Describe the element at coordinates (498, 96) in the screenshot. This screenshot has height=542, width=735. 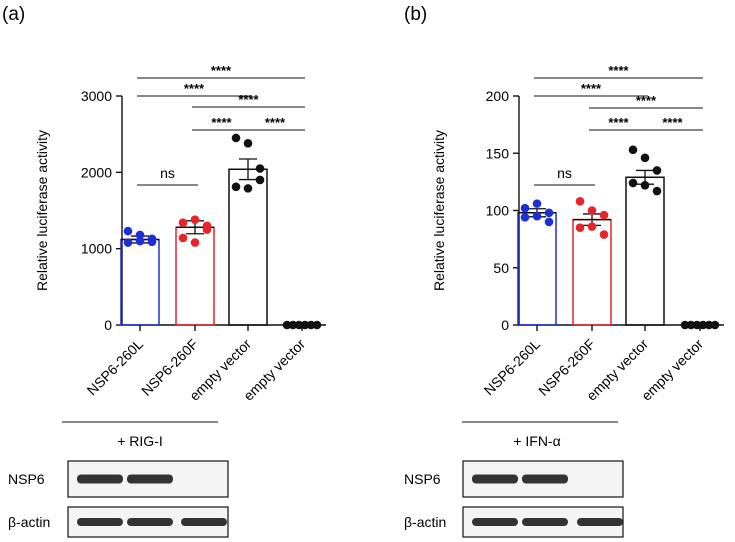
I see `y-tick-label: 200` at that location.